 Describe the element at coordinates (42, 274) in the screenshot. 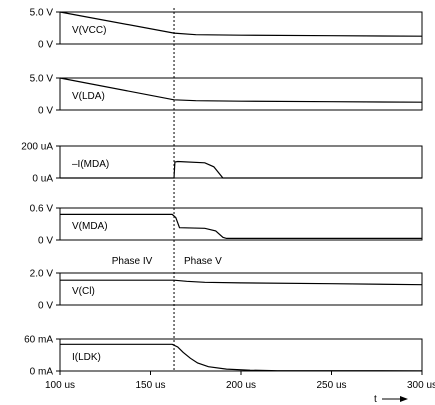

I see `y-tick-label: 2.0 V` at that location.